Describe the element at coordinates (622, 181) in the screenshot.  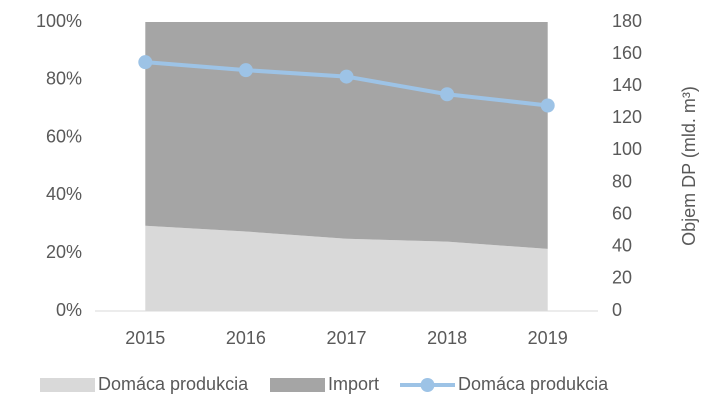
I see `y2-tick-label: 80` at that location.